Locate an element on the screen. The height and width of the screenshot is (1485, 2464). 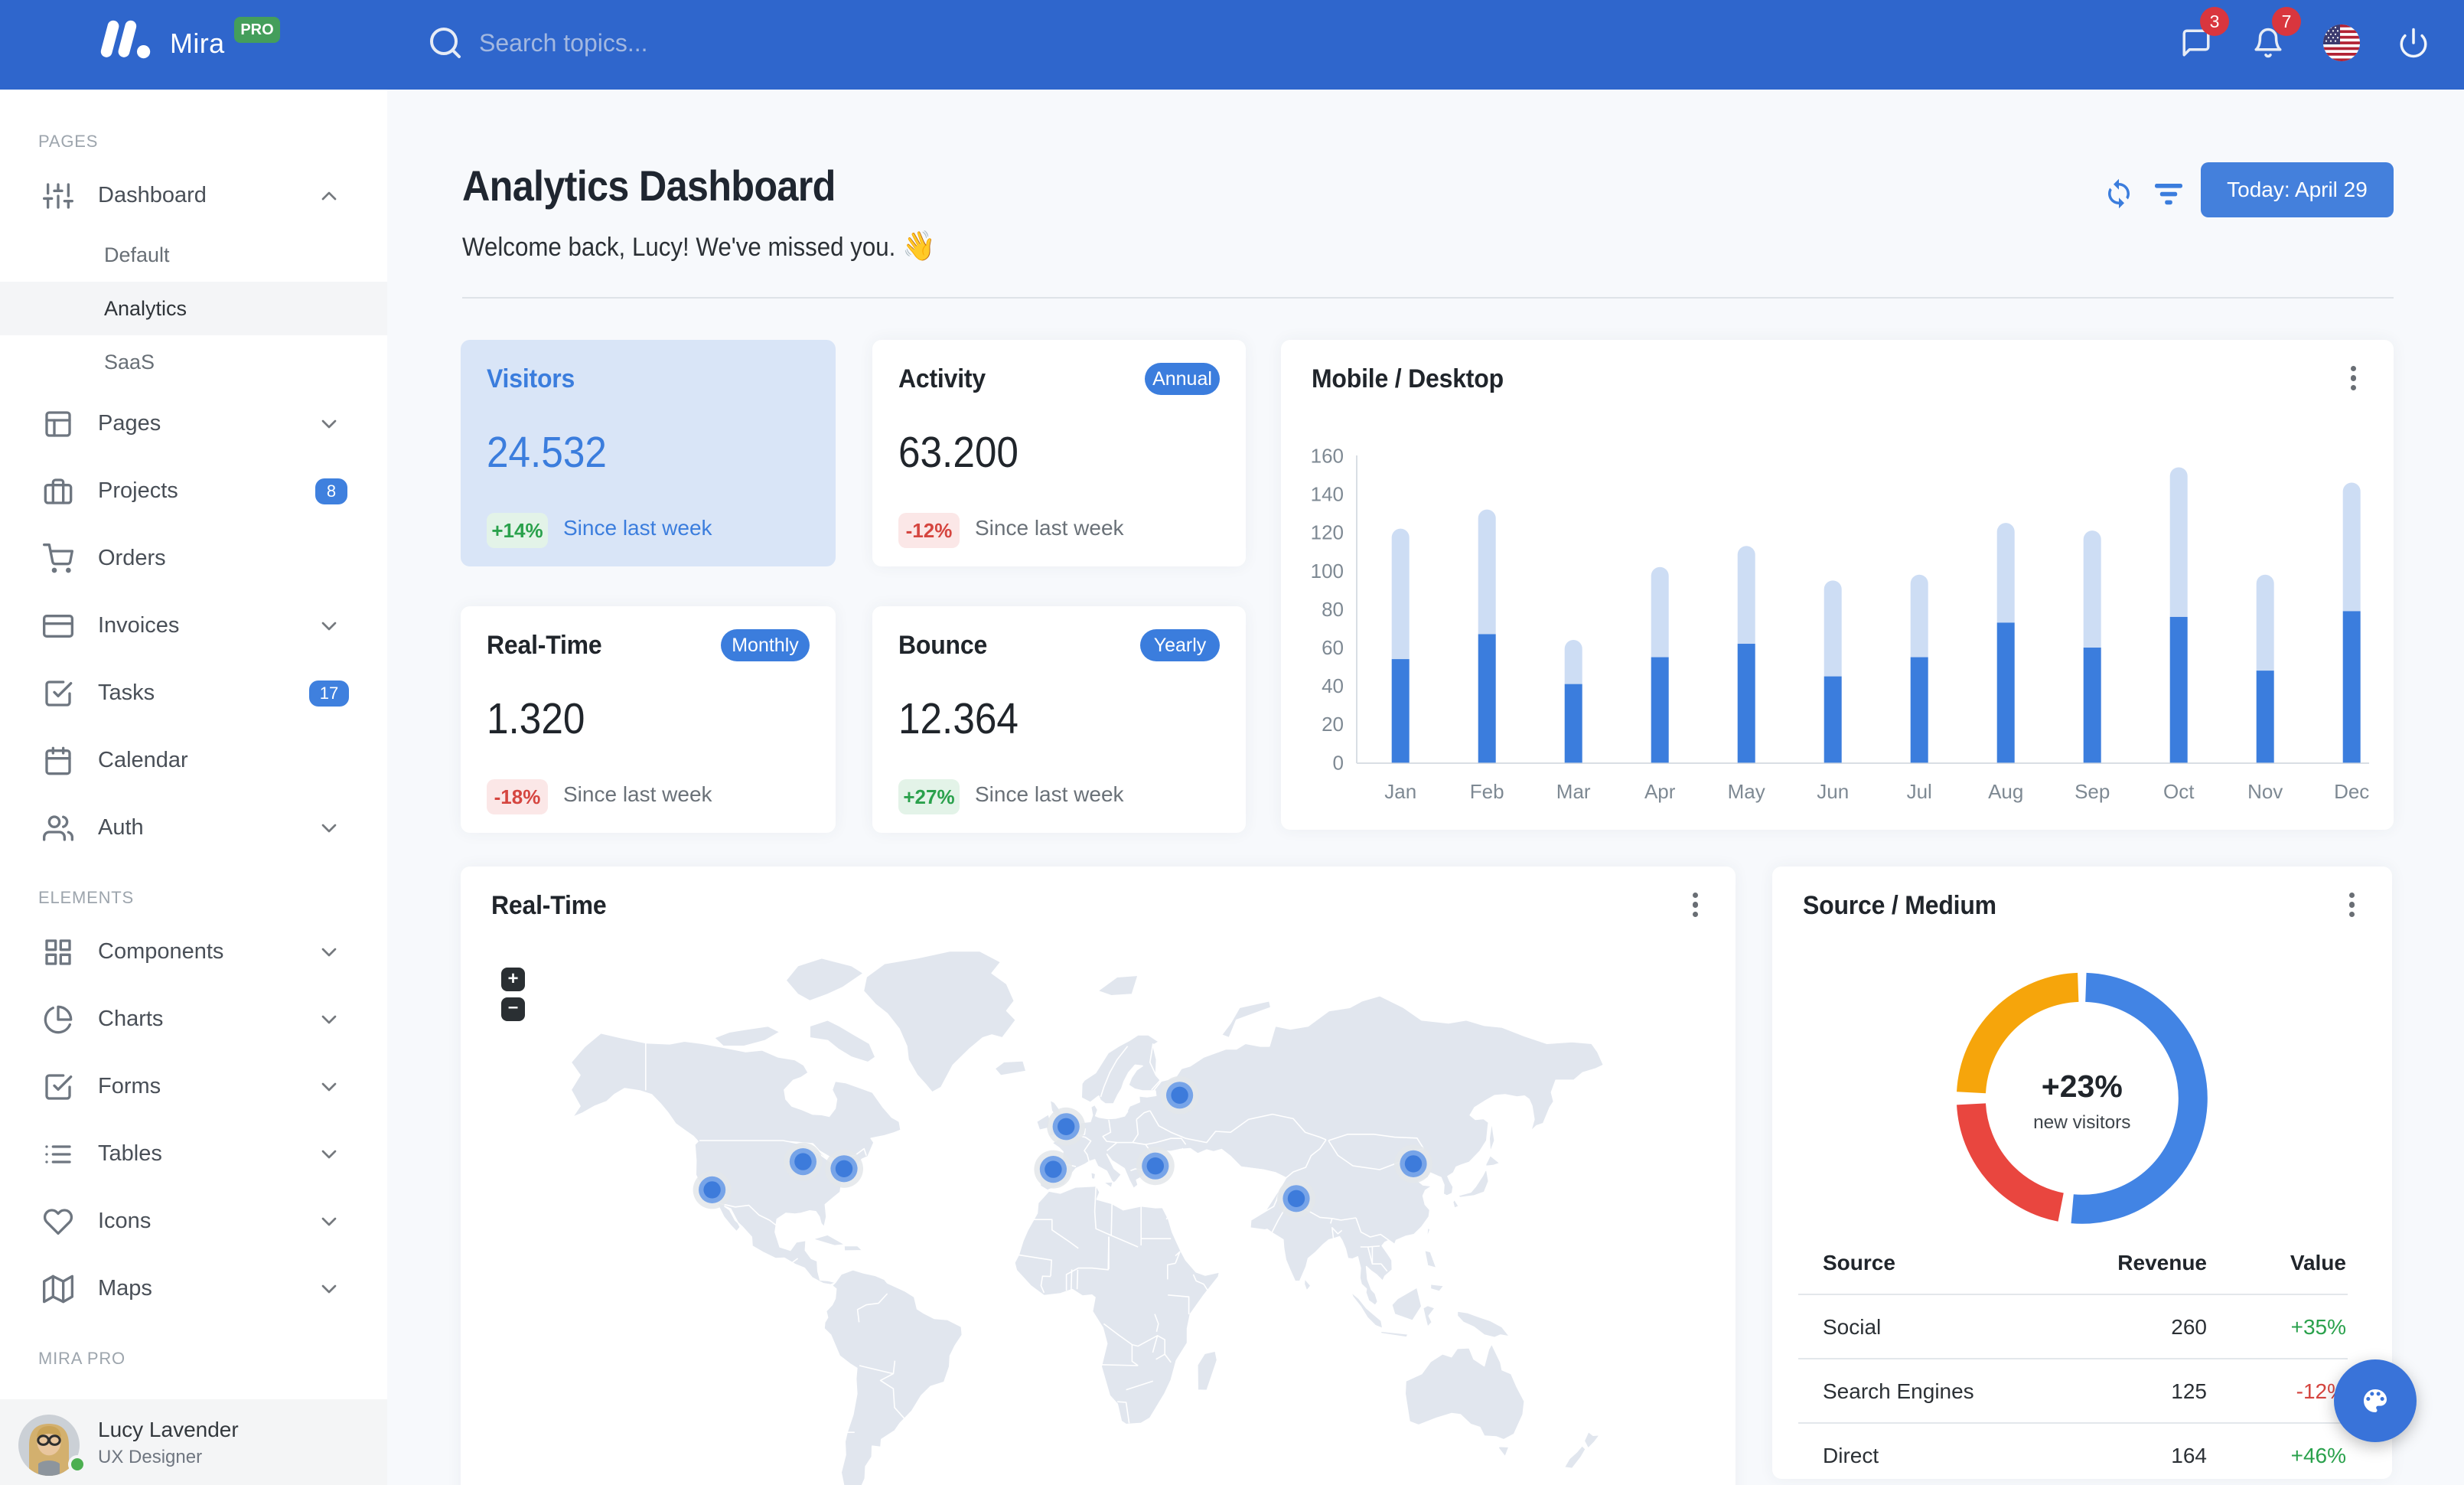
svg-text: Dec is located at coordinates (2351, 791).